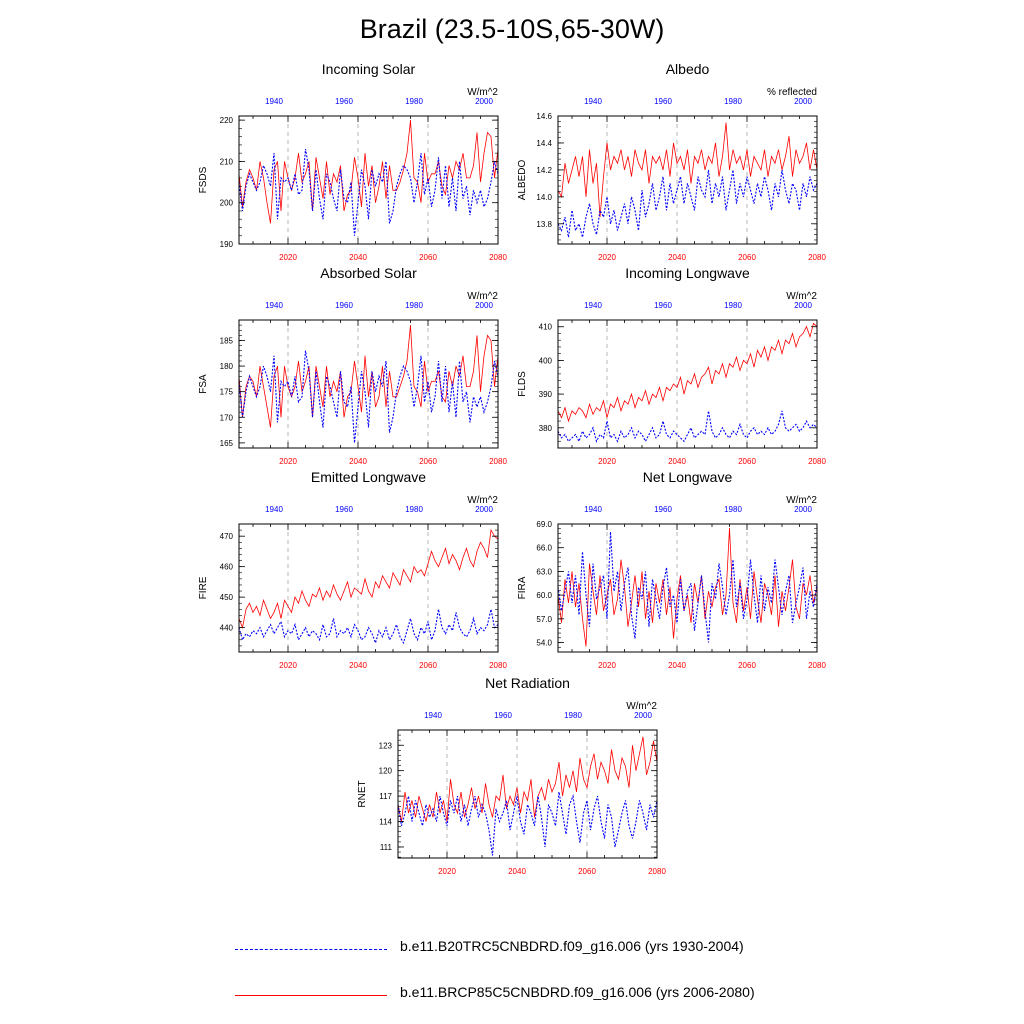 This screenshot has height=1024, width=1024. I want to click on y-tick-label: 175, so click(227, 392).